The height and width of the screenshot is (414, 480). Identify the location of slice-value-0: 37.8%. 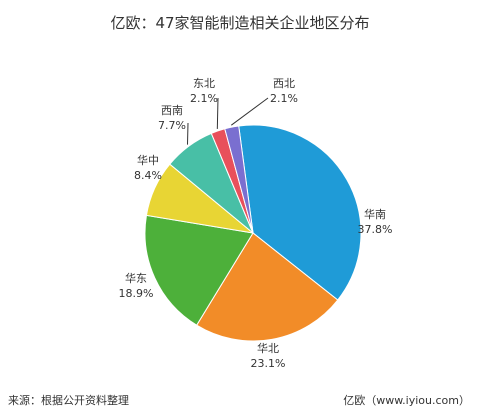
(375, 229).